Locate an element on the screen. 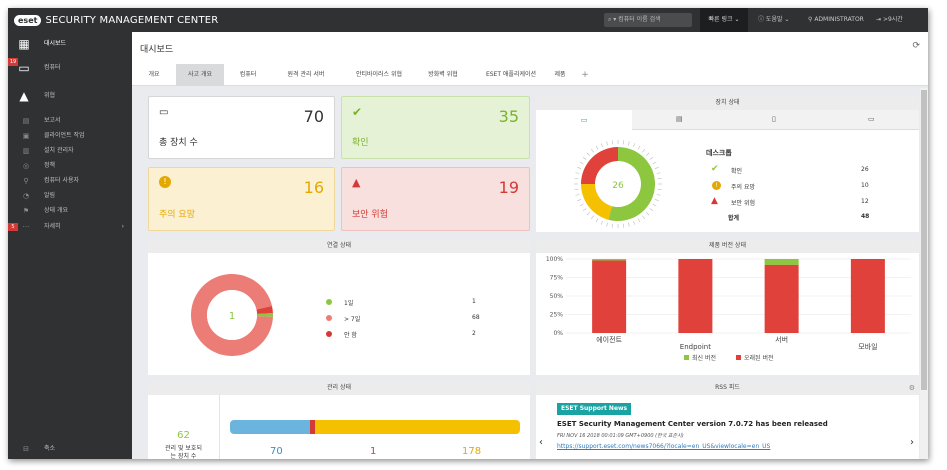  sidebar-item-computers: 19 ▭ 컴퓨터 is located at coordinates (70, 68).